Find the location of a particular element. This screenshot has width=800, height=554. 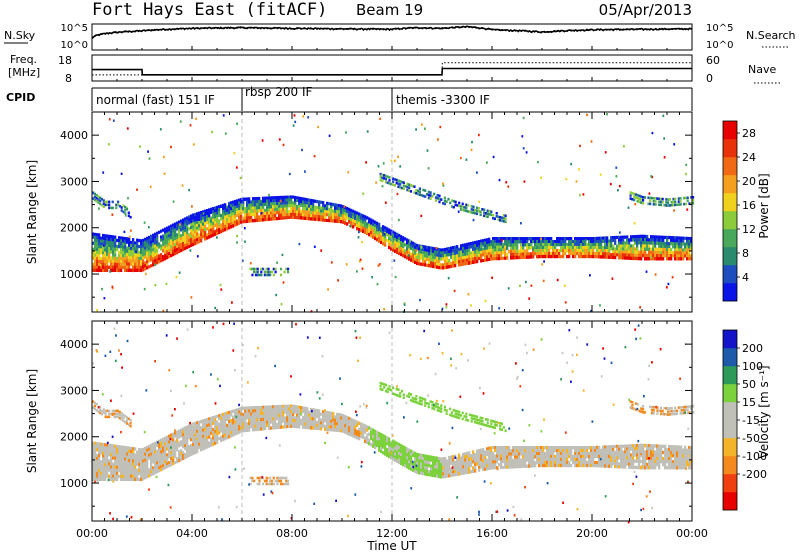

colorbar-tick-label: 20 is located at coordinates (749, 181).